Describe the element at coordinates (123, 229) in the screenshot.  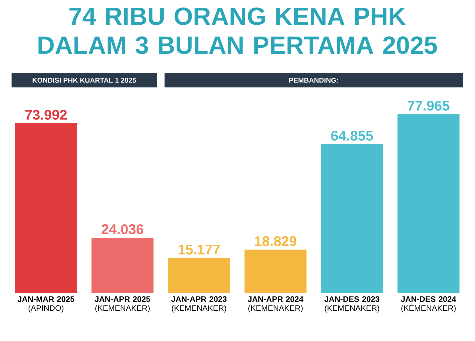
I see `data-label: 24.036` at that location.